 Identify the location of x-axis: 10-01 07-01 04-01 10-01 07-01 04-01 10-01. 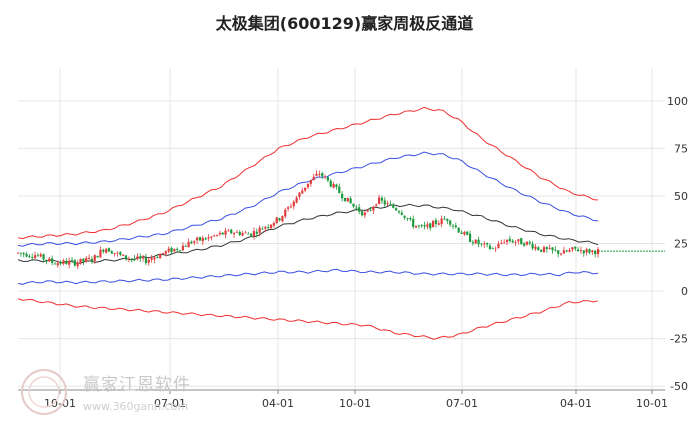
(343, 399).